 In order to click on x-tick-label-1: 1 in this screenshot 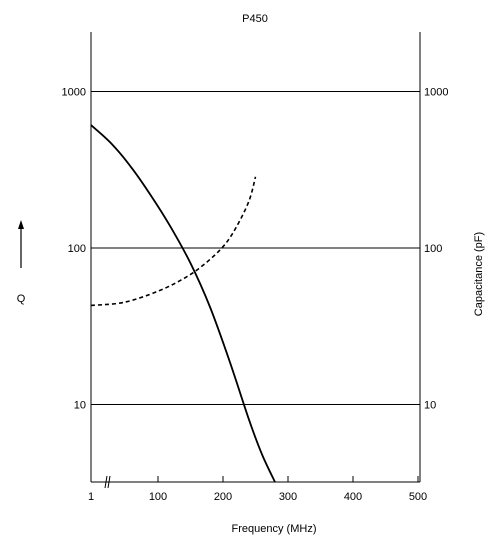, I will do `click(91, 497)`.